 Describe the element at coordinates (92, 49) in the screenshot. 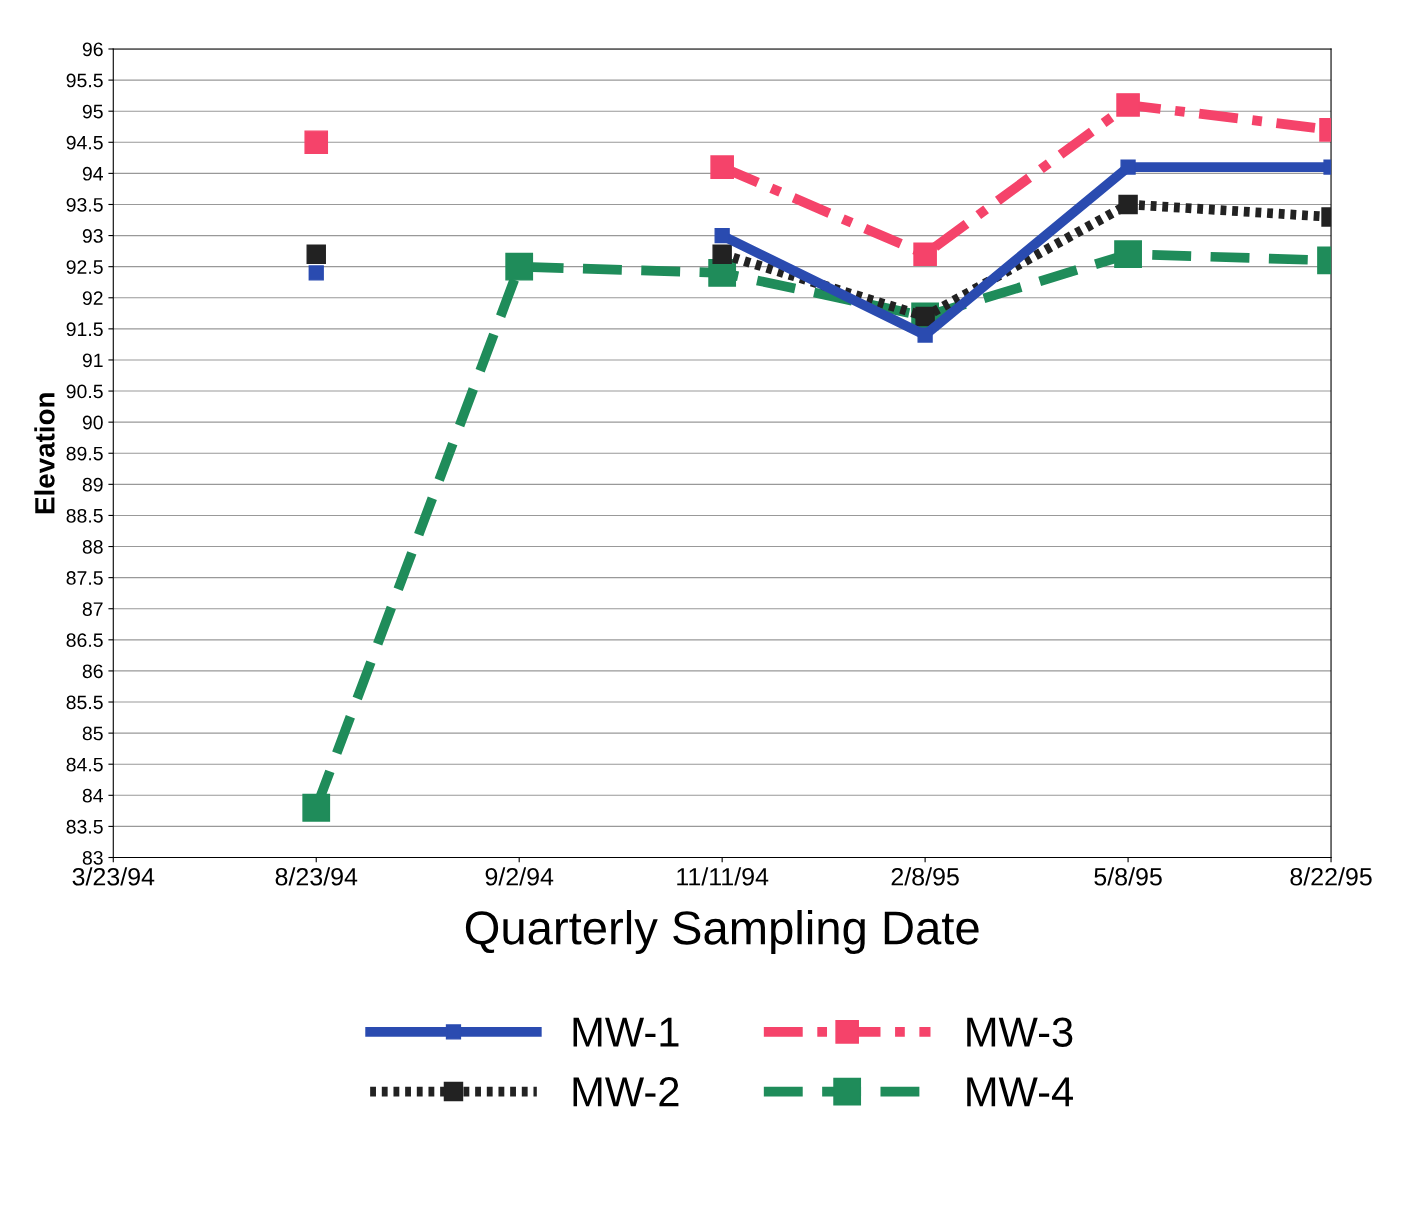

I see `y-tick-label: 96` at that location.